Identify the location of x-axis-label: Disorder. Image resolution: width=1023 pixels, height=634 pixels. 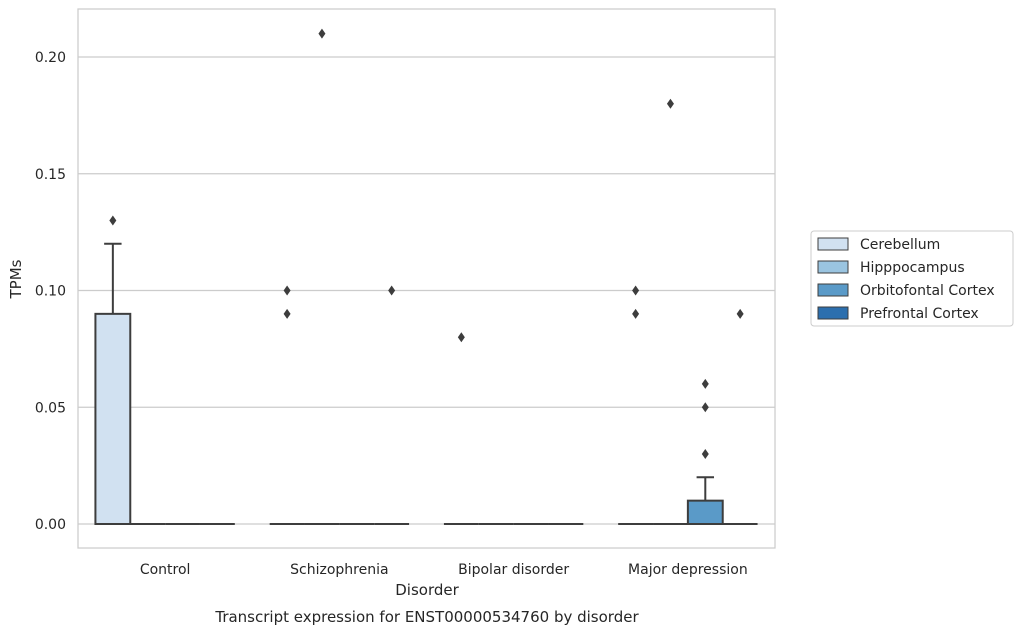
(427, 590).